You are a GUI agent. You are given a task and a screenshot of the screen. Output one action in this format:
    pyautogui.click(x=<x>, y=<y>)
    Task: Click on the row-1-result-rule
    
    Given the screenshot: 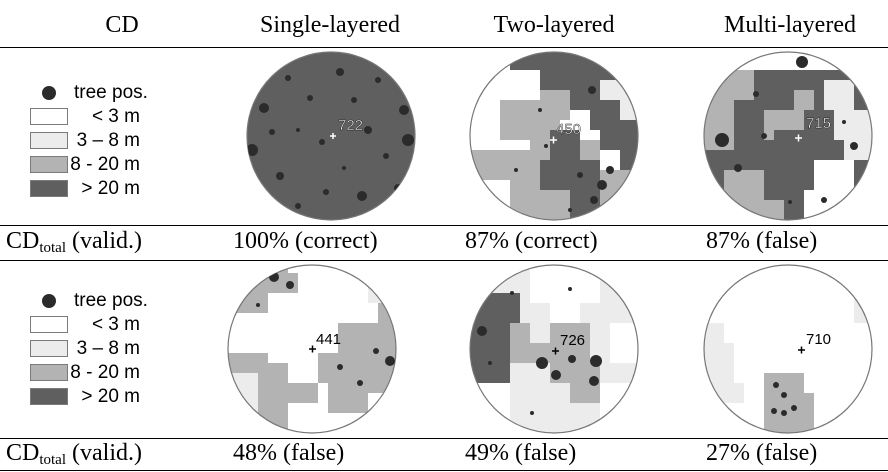 What is the action you would take?
    pyautogui.click(x=444, y=260)
    